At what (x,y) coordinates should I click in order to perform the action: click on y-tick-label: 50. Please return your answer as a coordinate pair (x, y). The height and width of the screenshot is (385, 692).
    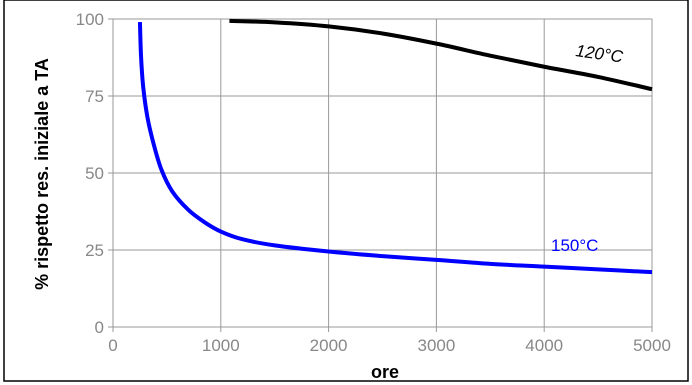
    Looking at the image, I should click on (94, 173).